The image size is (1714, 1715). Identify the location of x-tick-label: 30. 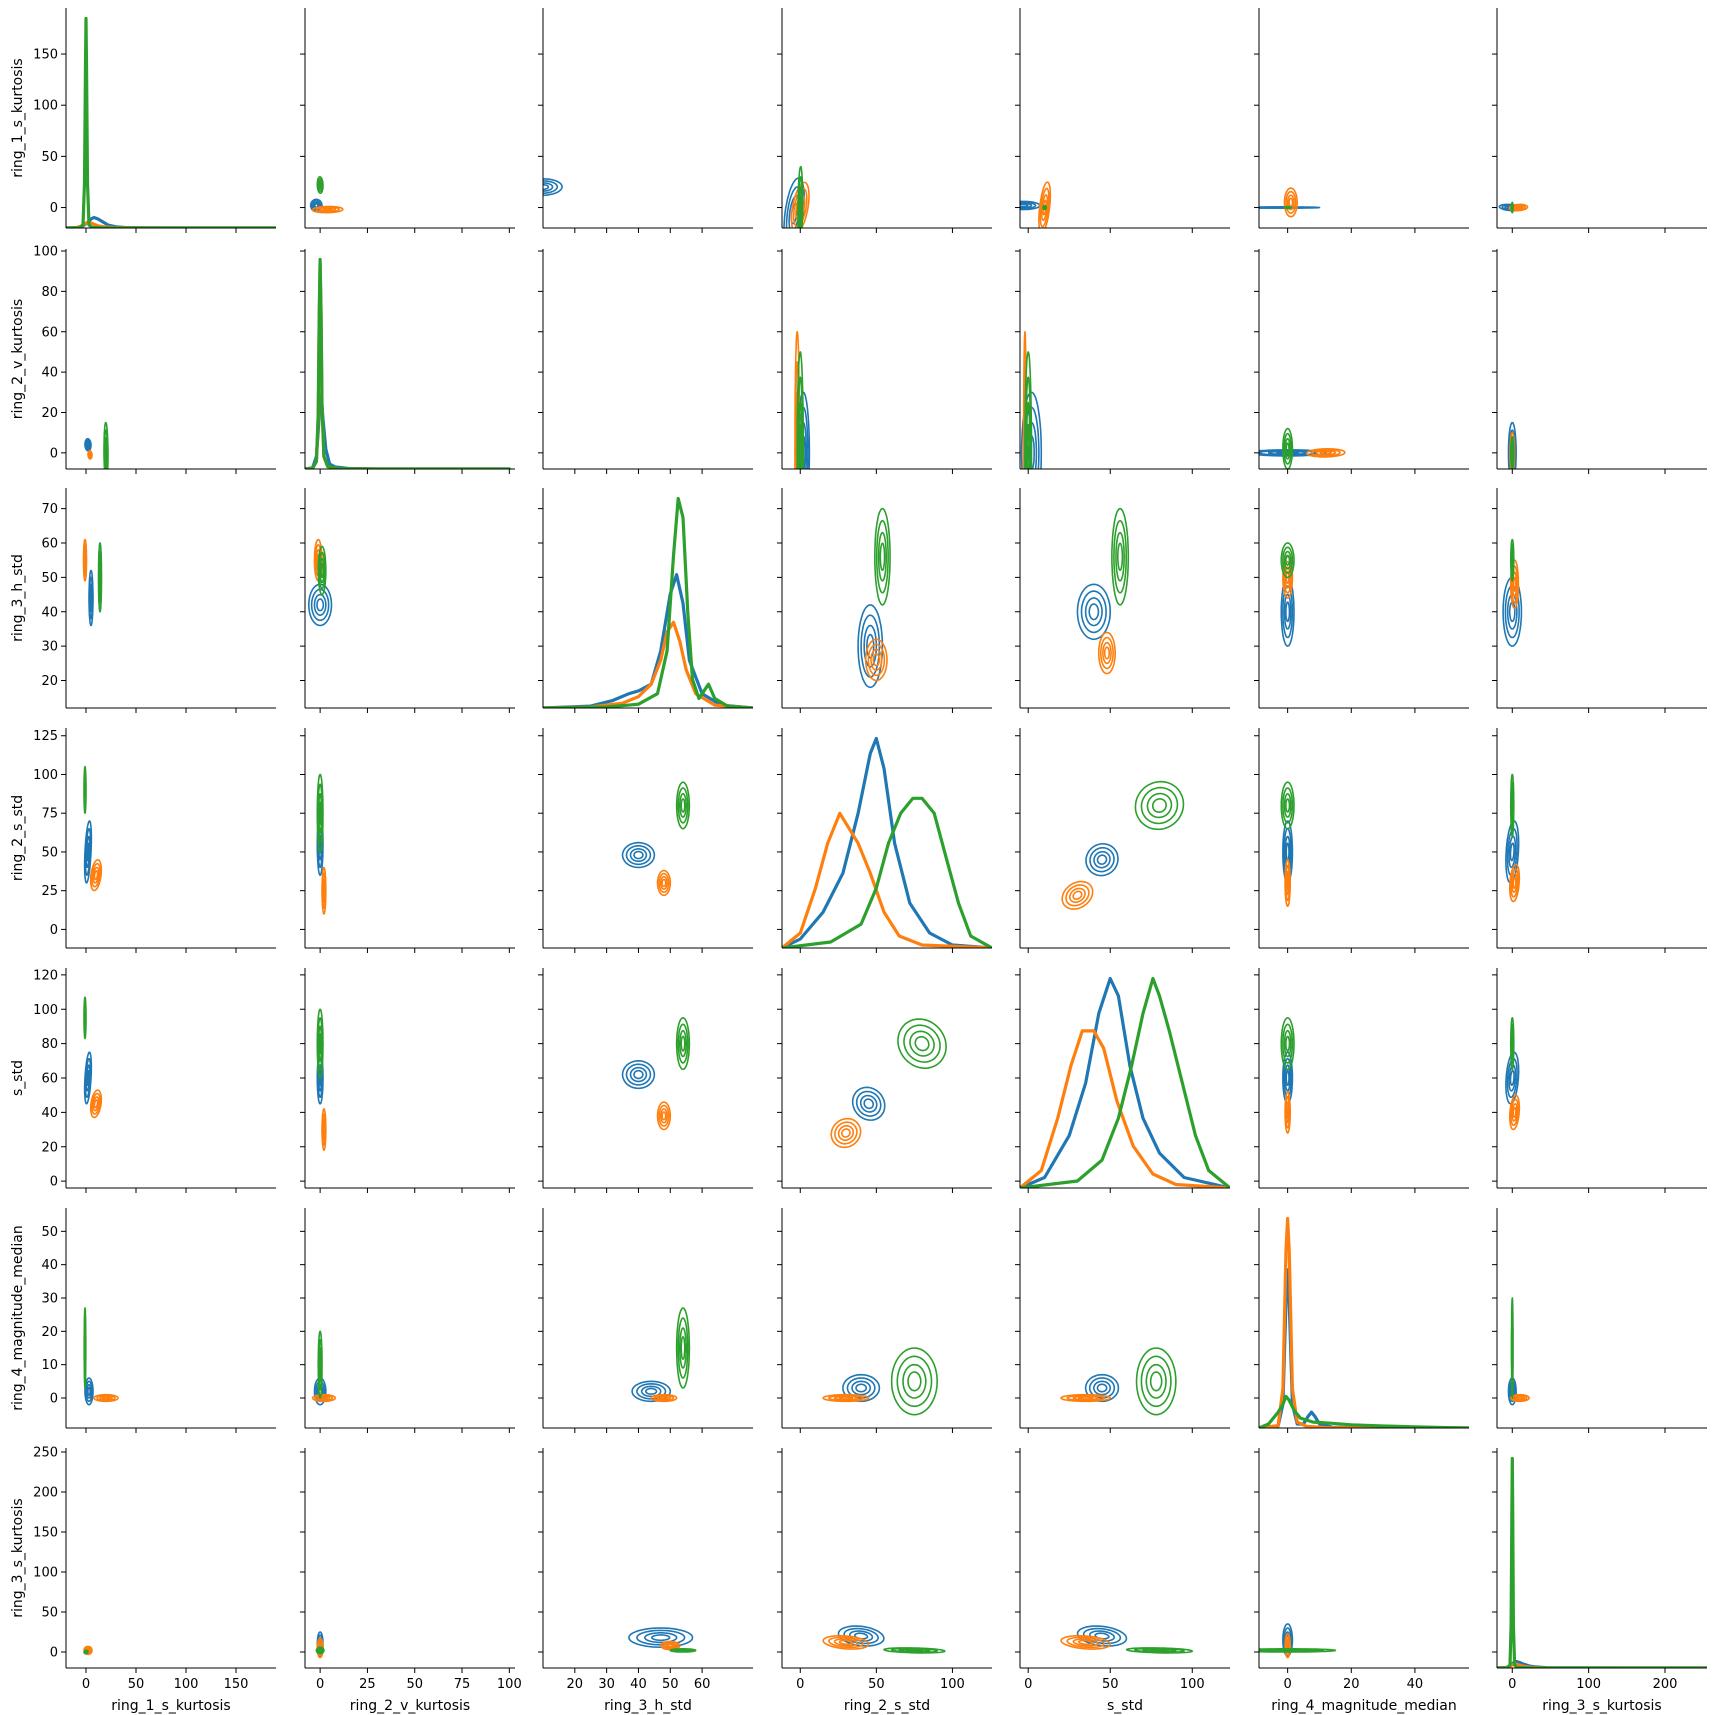
(606, 1684).